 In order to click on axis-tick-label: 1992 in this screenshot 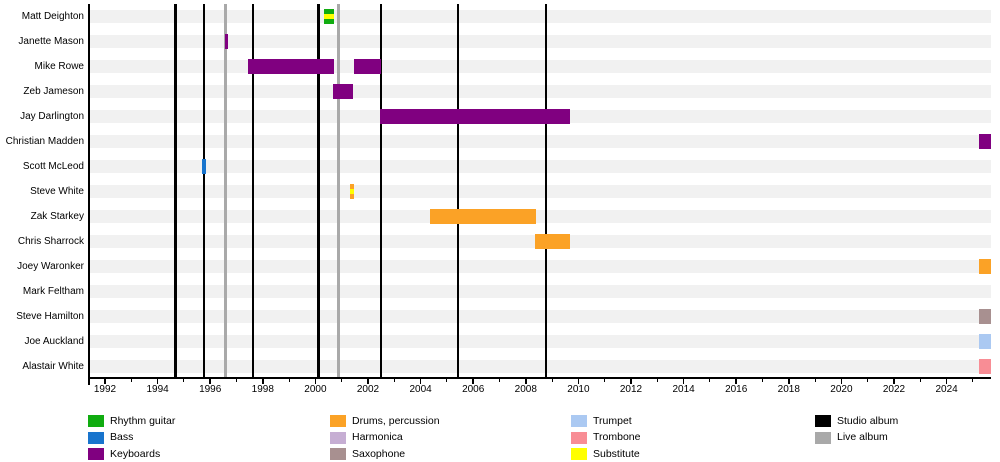, I will do `click(105, 389)`.